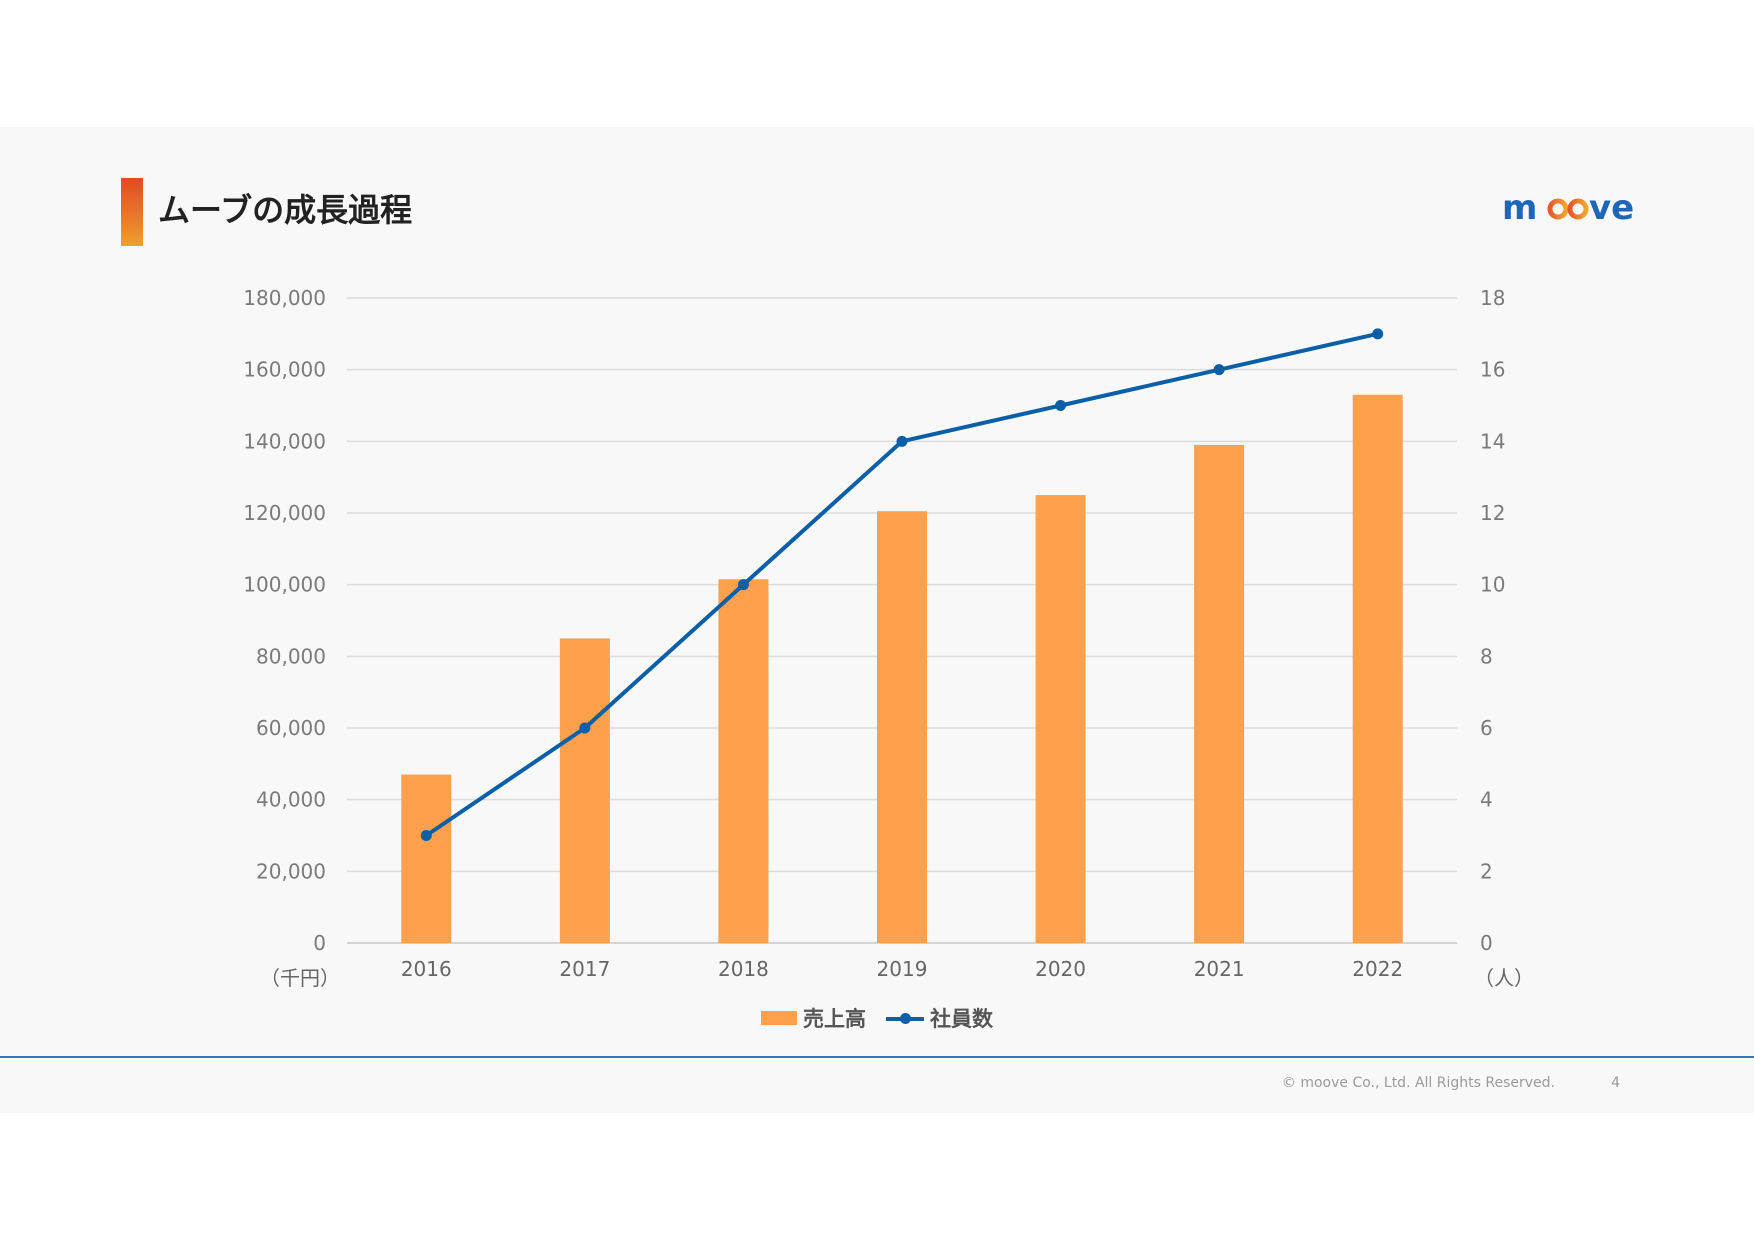 The image size is (1754, 1240). What do you see at coordinates (961, 1019) in the screenshot?
I see `legend-label-employees: 社員数` at bounding box center [961, 1019].